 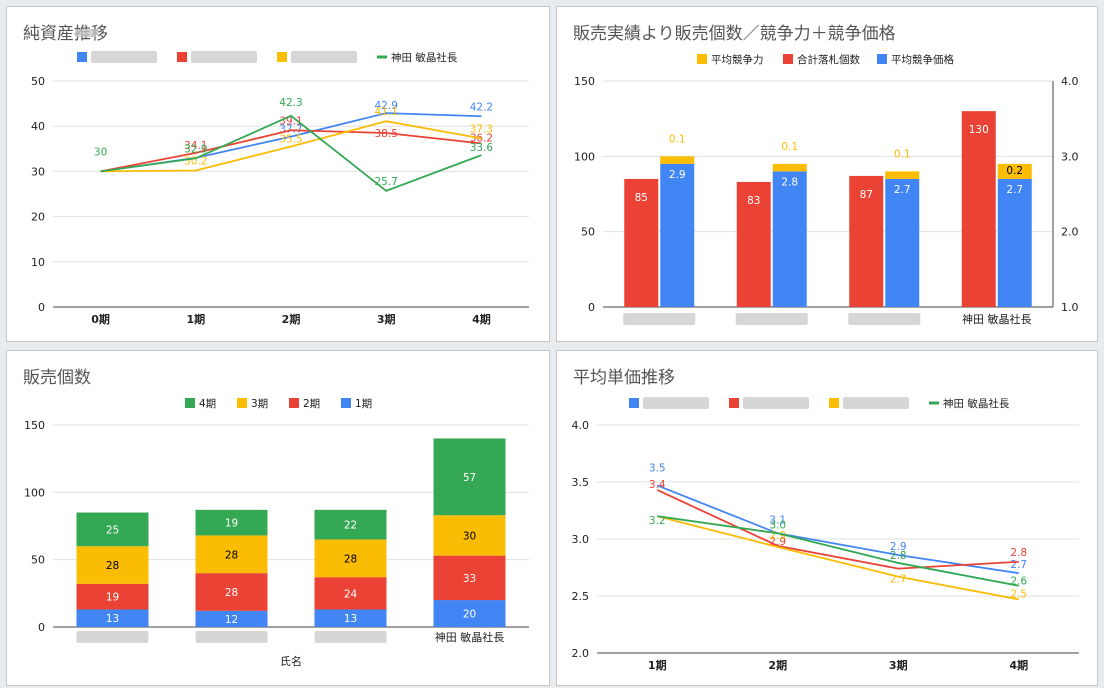 What do you see at coordinates (581, 482) in the screenshot?
I see `y-tick-label: 3.5` at bounding box center [581, 482].